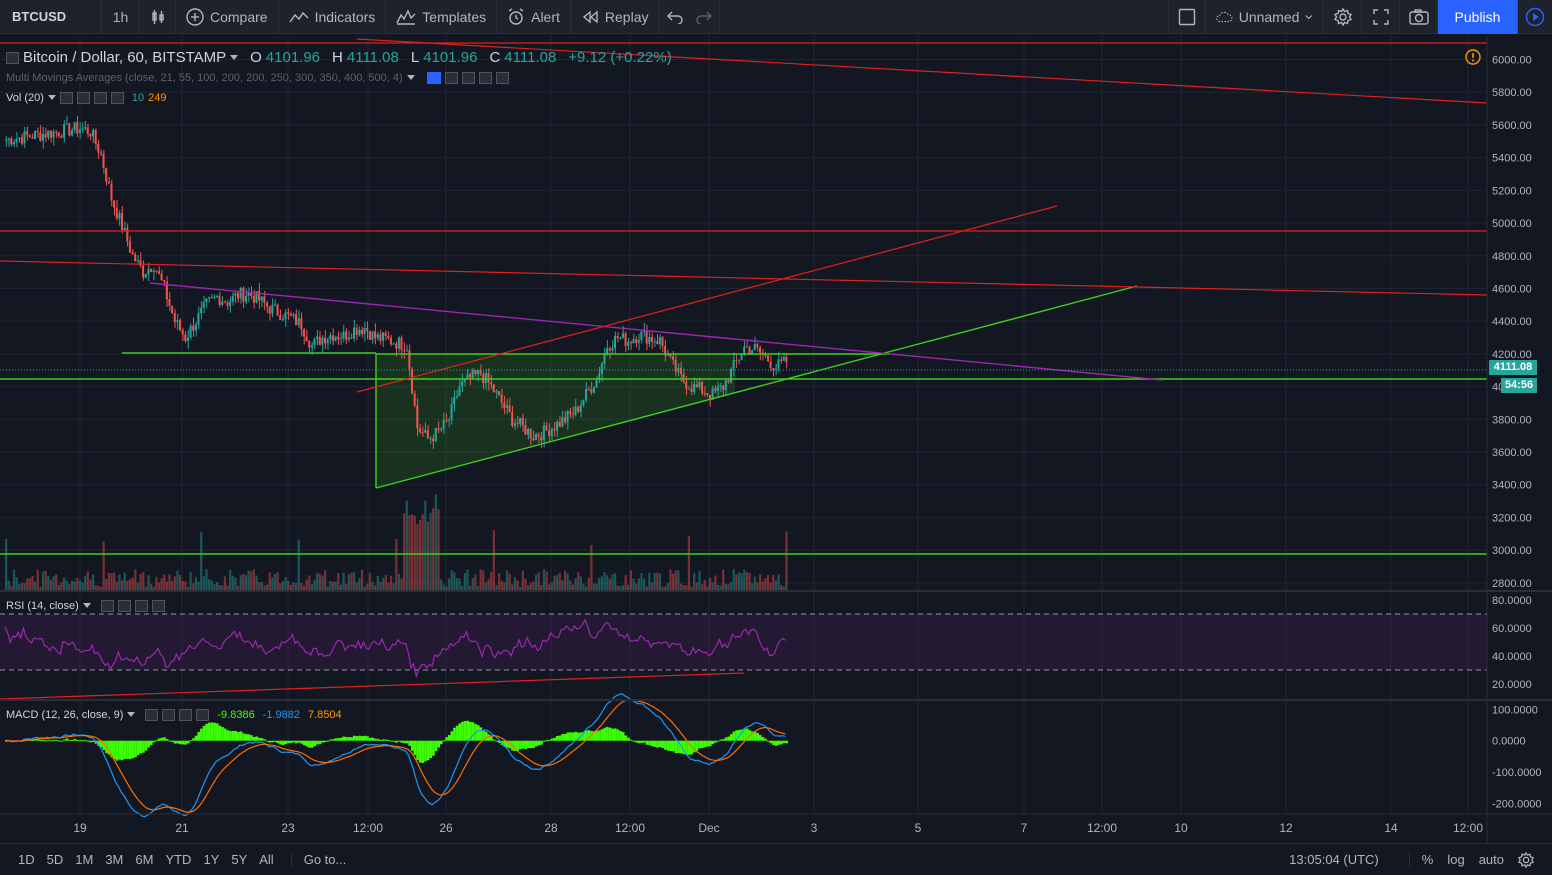 This screenshot has height=875, width=1552. What do you see at coordinates (121, 17) in the screenshot?
I see `interval-button: 1h` at bounding box center [121, 17].